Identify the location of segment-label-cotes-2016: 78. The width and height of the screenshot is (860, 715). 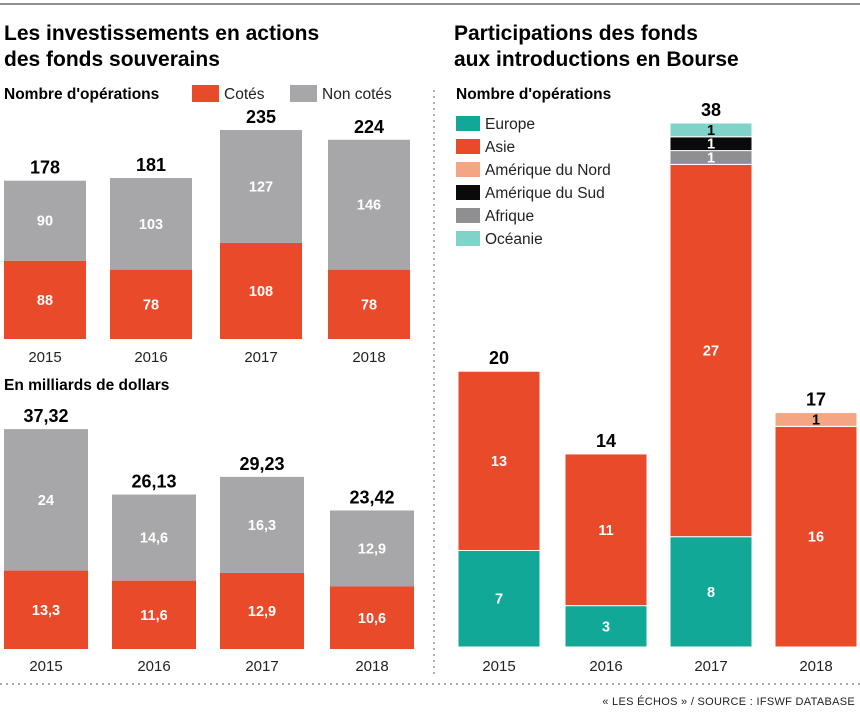
(151, 305).